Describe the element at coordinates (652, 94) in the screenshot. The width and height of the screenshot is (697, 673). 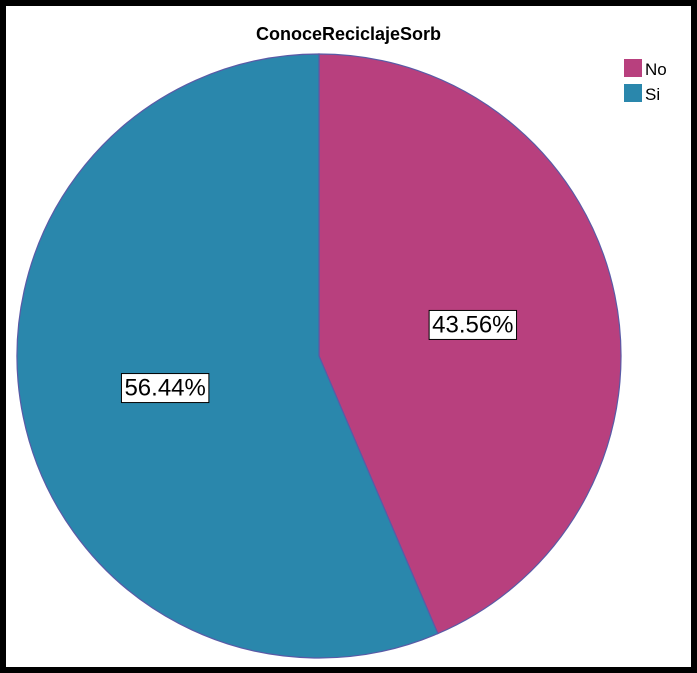
I see `legend-label-si: Si` at that location.